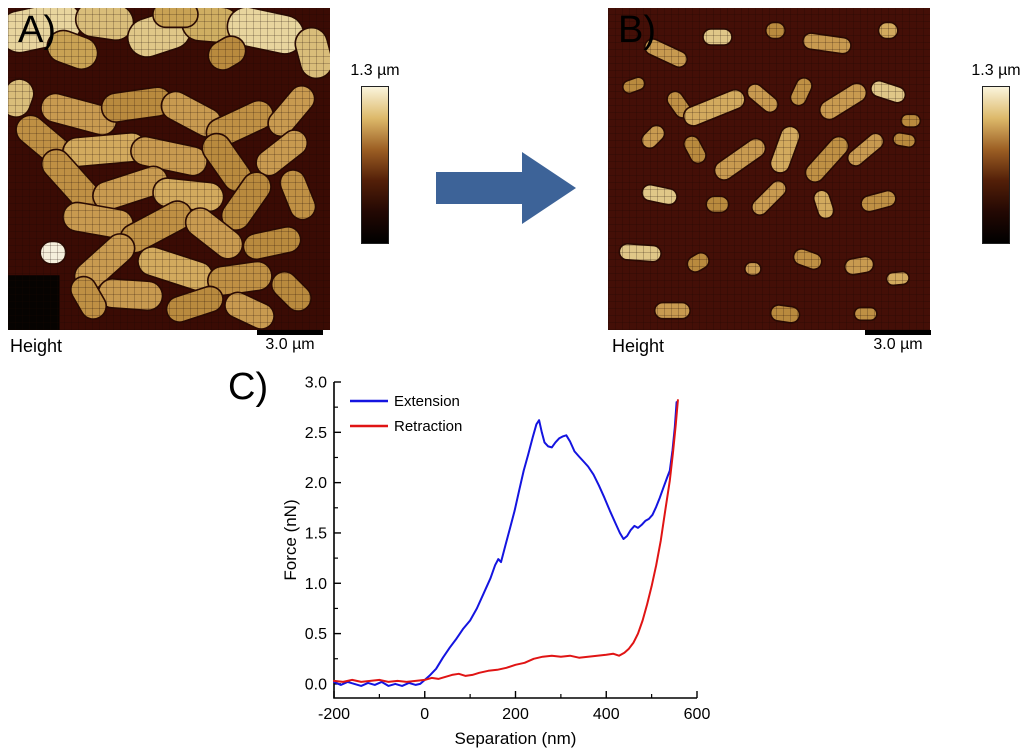  What do you see at coordinates (697, 714) in the screenshot?
I see `x-tick-label: 600` at bounding box center [697, 714].